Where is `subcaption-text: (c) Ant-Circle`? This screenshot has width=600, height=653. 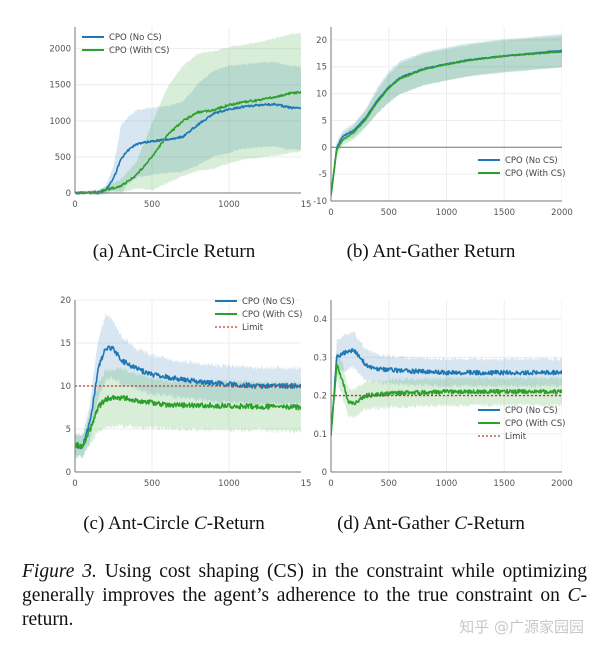
subcaption-text: (c) Ant-Circle is located at coordinates (139, 523).